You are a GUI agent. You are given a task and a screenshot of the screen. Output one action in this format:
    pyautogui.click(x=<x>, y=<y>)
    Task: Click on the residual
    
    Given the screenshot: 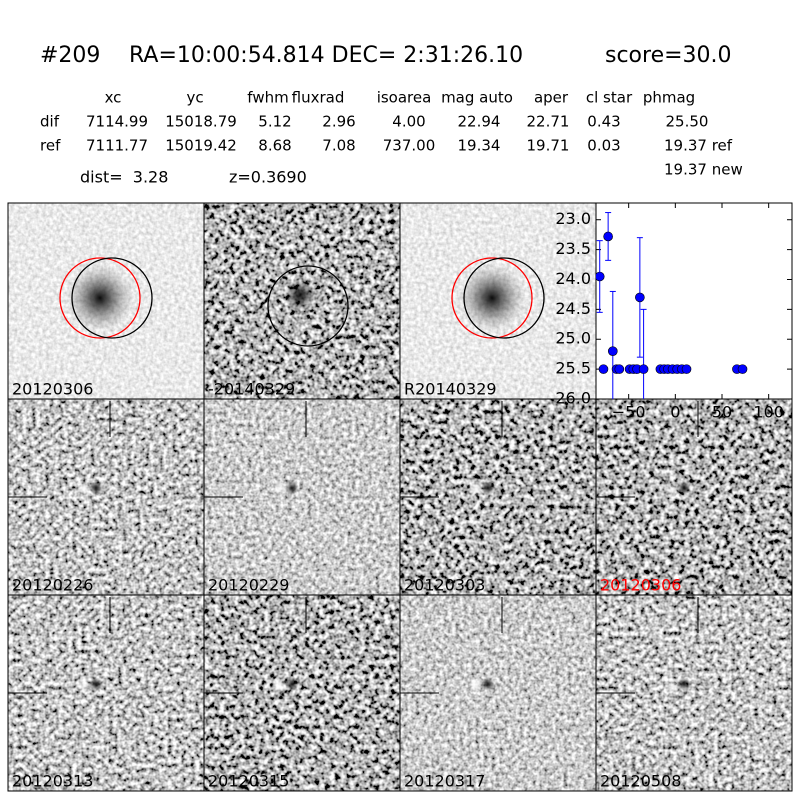 What is the action you would take?
    pyautogui.click(x=300, y=295)
    